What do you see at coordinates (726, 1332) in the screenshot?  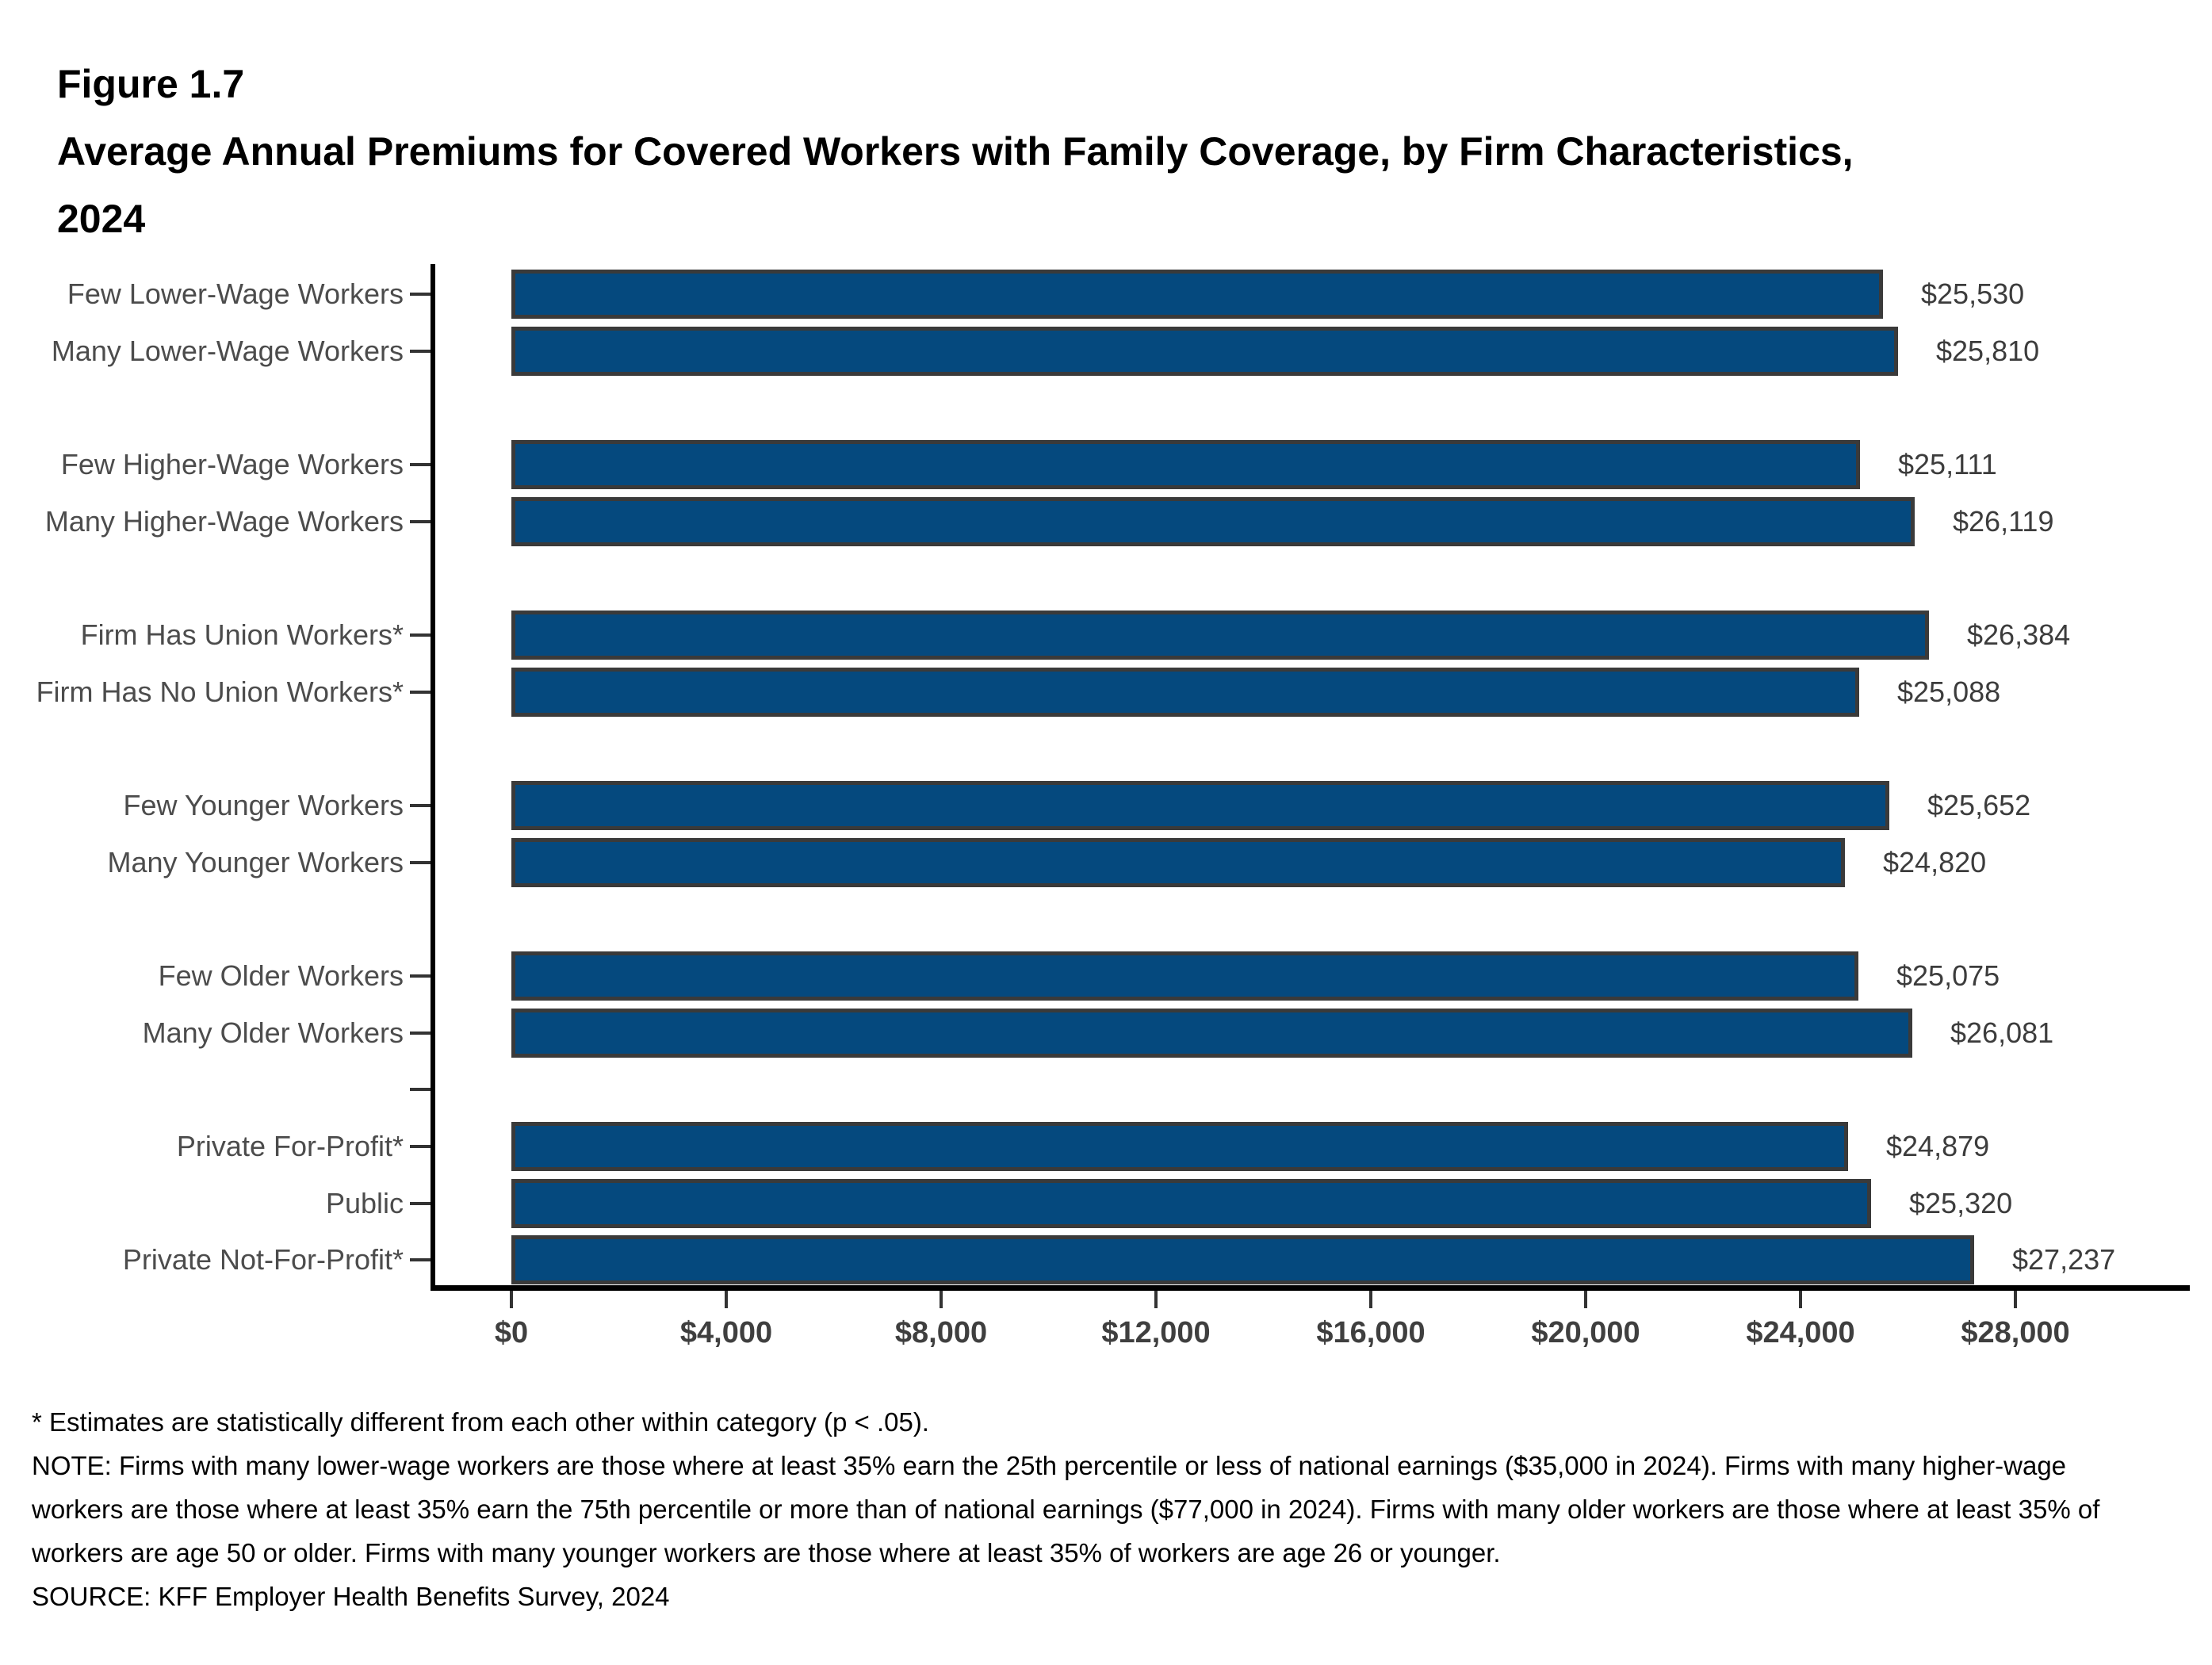 I see `x-tick-label: $4,000` at bounding box center [726, 1332].